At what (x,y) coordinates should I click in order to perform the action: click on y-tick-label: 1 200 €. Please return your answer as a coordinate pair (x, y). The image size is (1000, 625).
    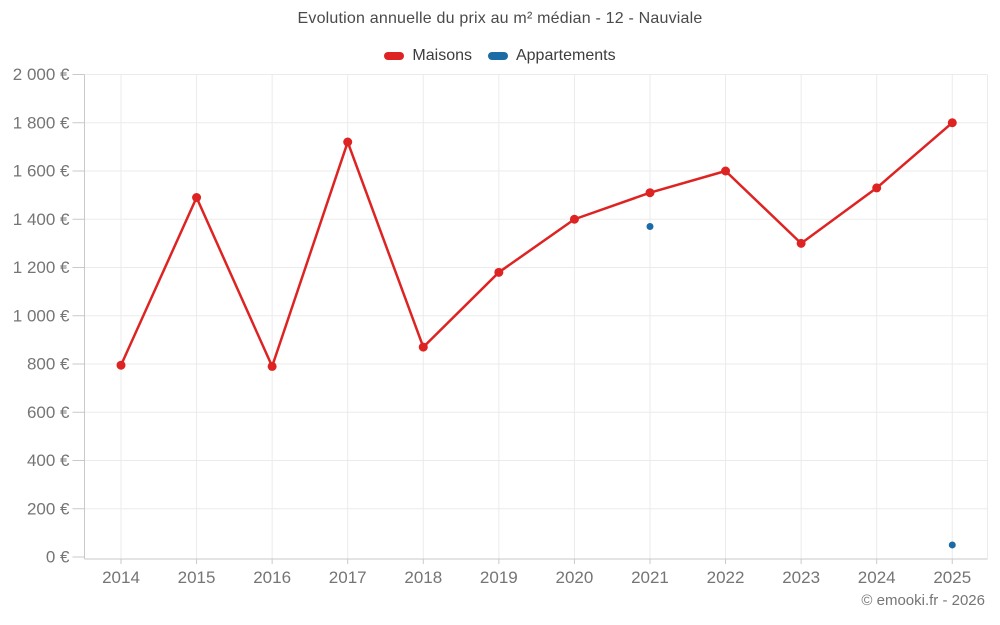
    Looking at the image, I should click on (41, 267).